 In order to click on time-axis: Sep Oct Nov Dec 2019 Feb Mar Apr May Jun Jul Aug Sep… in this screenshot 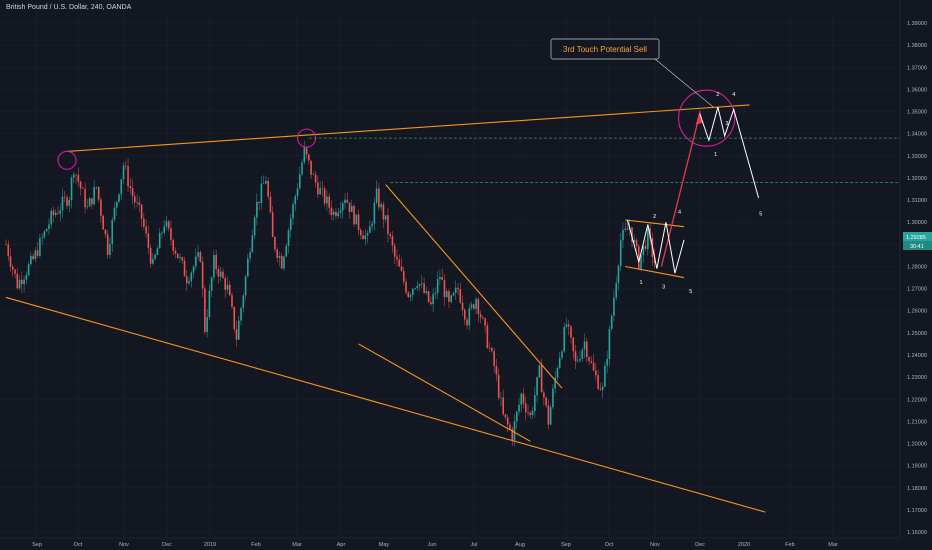, I will do `click(450, 542)`.